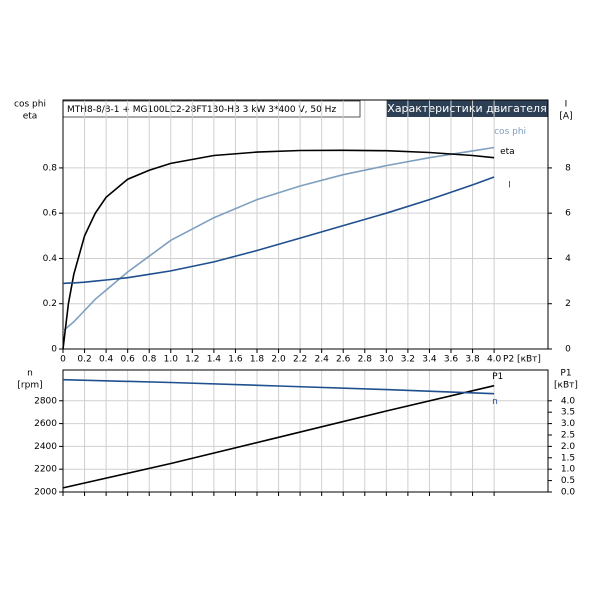  I want to click on x-tick-label: 2.2, so click(300, 360).